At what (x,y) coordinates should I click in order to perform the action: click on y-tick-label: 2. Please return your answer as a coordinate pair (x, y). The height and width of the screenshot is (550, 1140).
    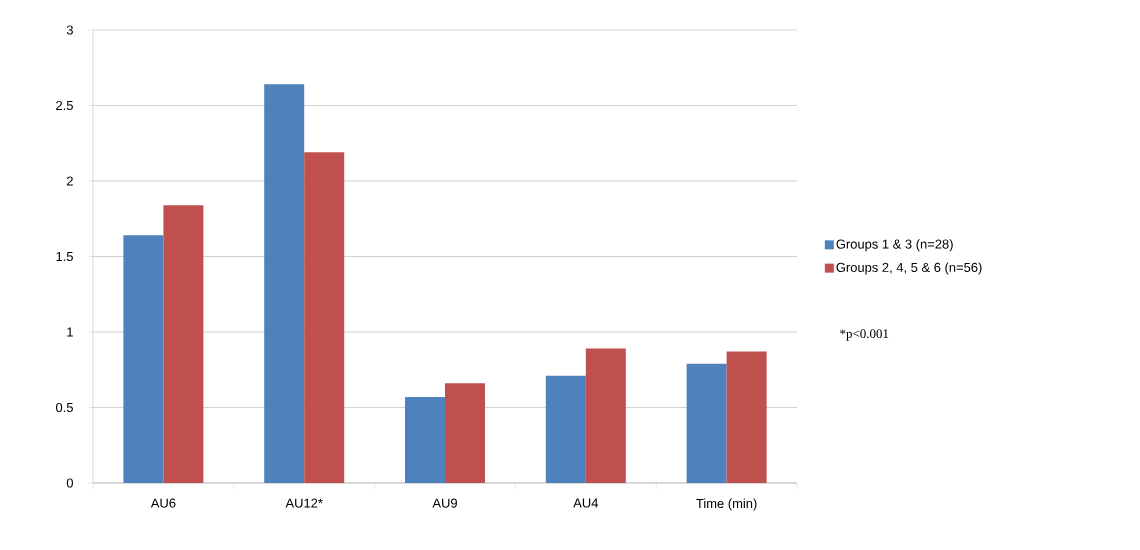
    Looking at the image, I should click on (69, 181).